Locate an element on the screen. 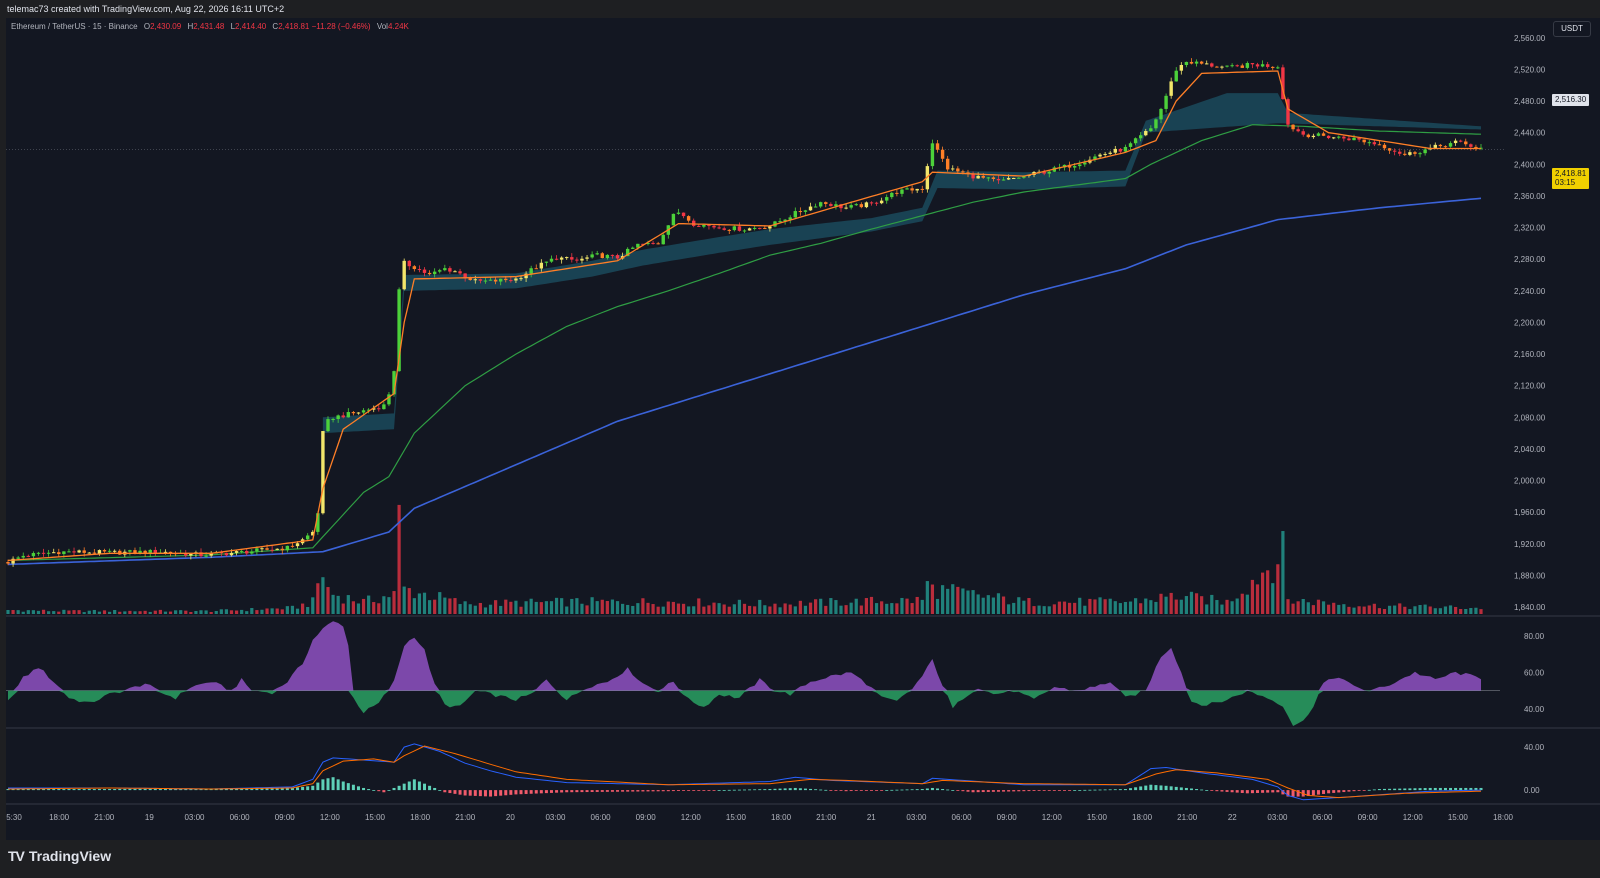  high-label: H is located at coordinates (190, 26).